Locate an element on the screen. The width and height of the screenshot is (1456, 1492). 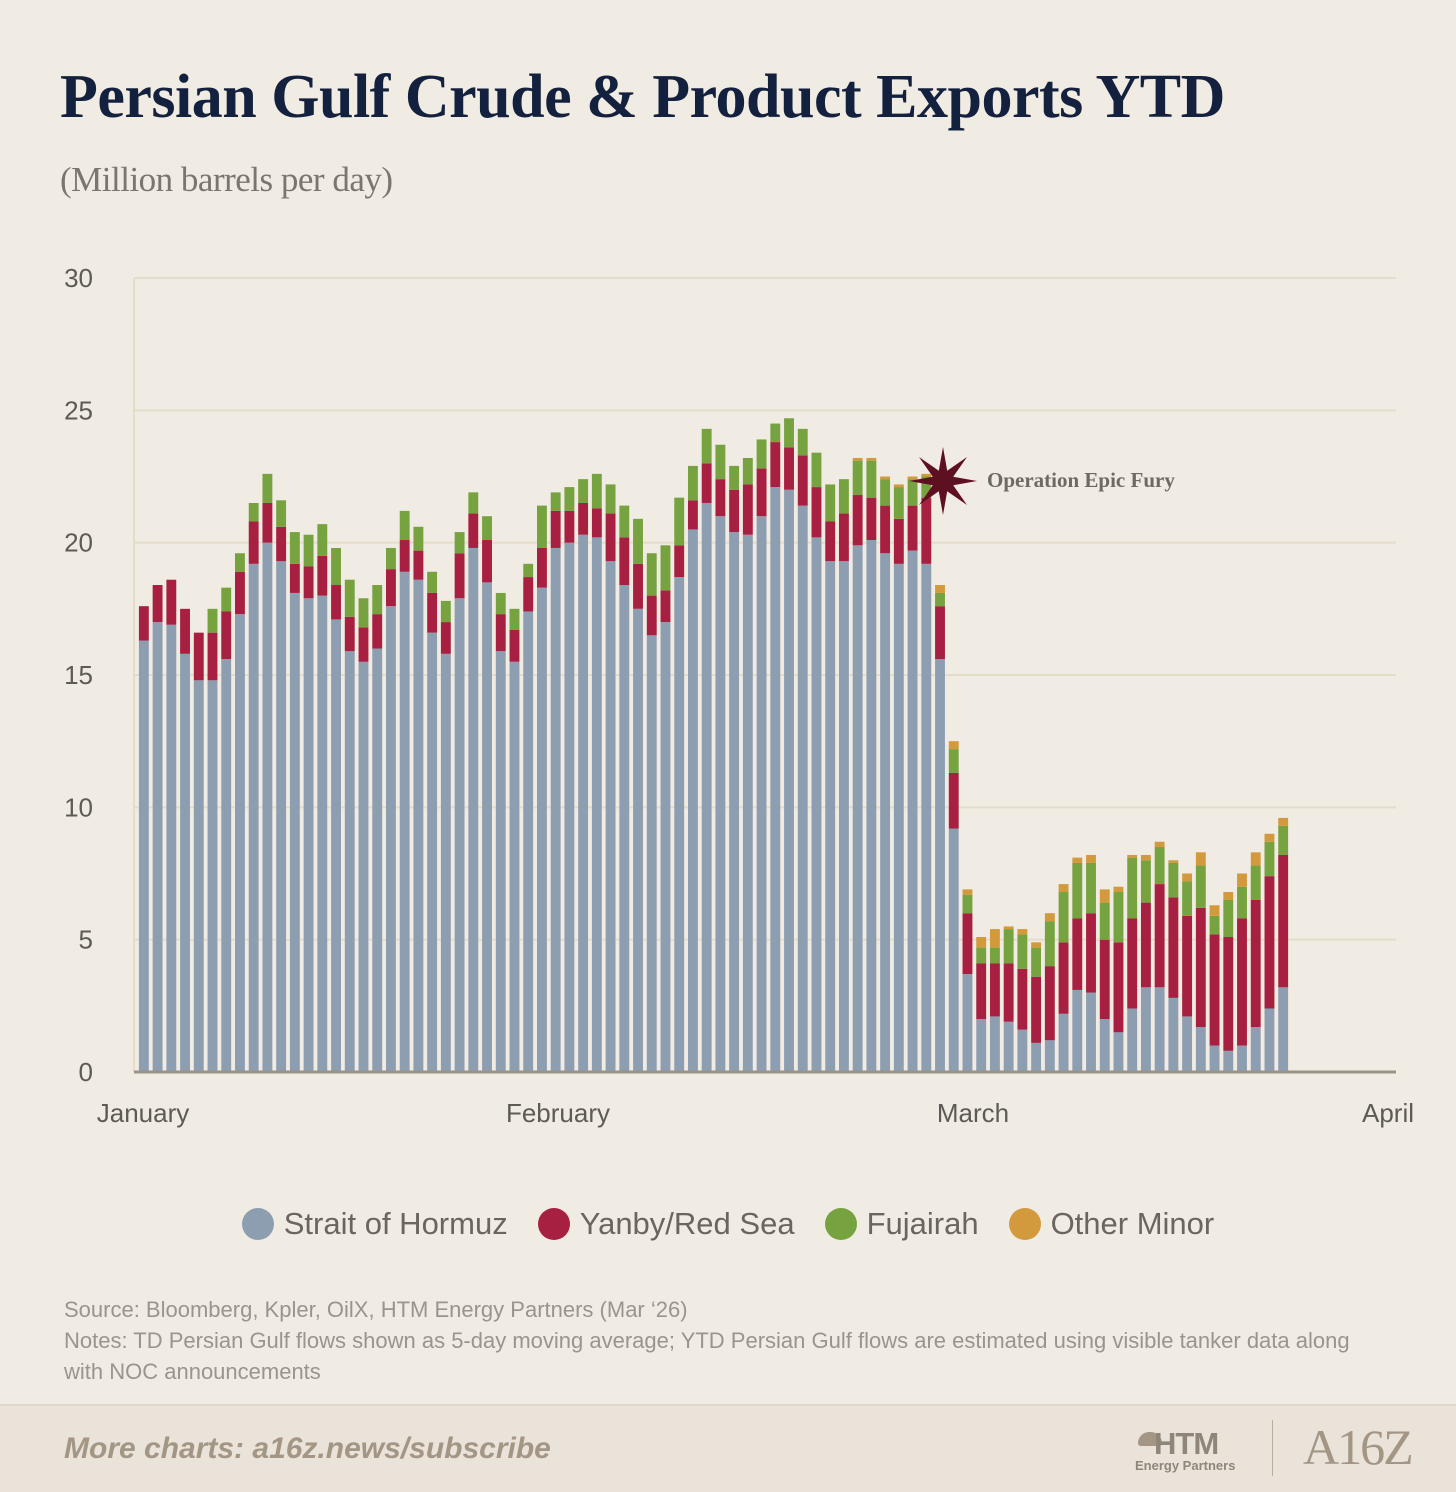
x-month-label-march: March is located at coordinates (973, 1113).